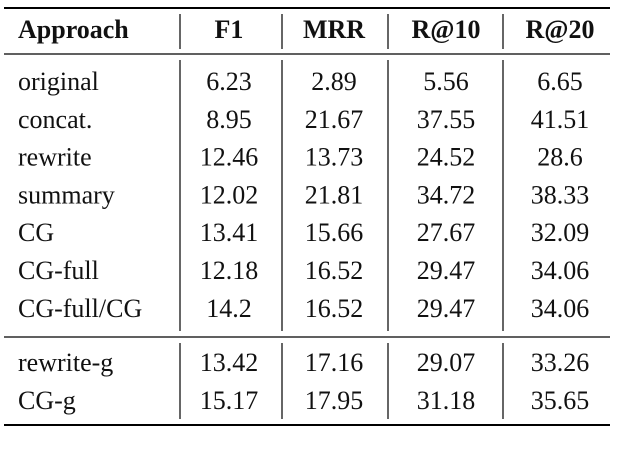 The image size is (618, 467). What do you see at coordinates (55, 157) in the screenshot?
I see `row-label: rewrite` at bounding box center [55, 157].